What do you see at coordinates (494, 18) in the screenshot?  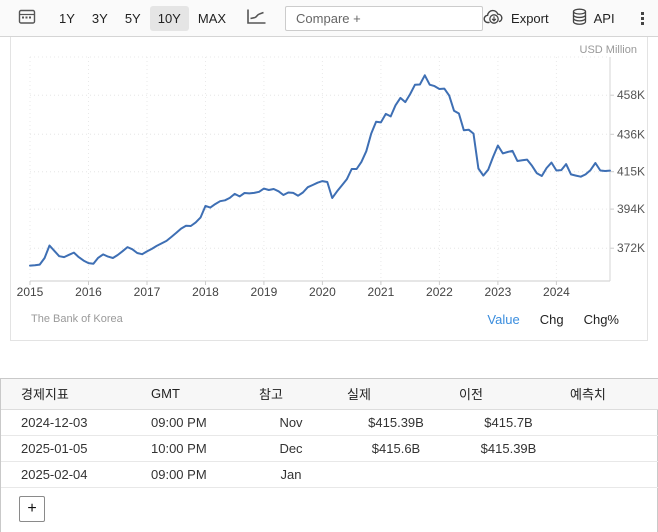 I see `export-cloud-icon` at bounding box center [494, 18].